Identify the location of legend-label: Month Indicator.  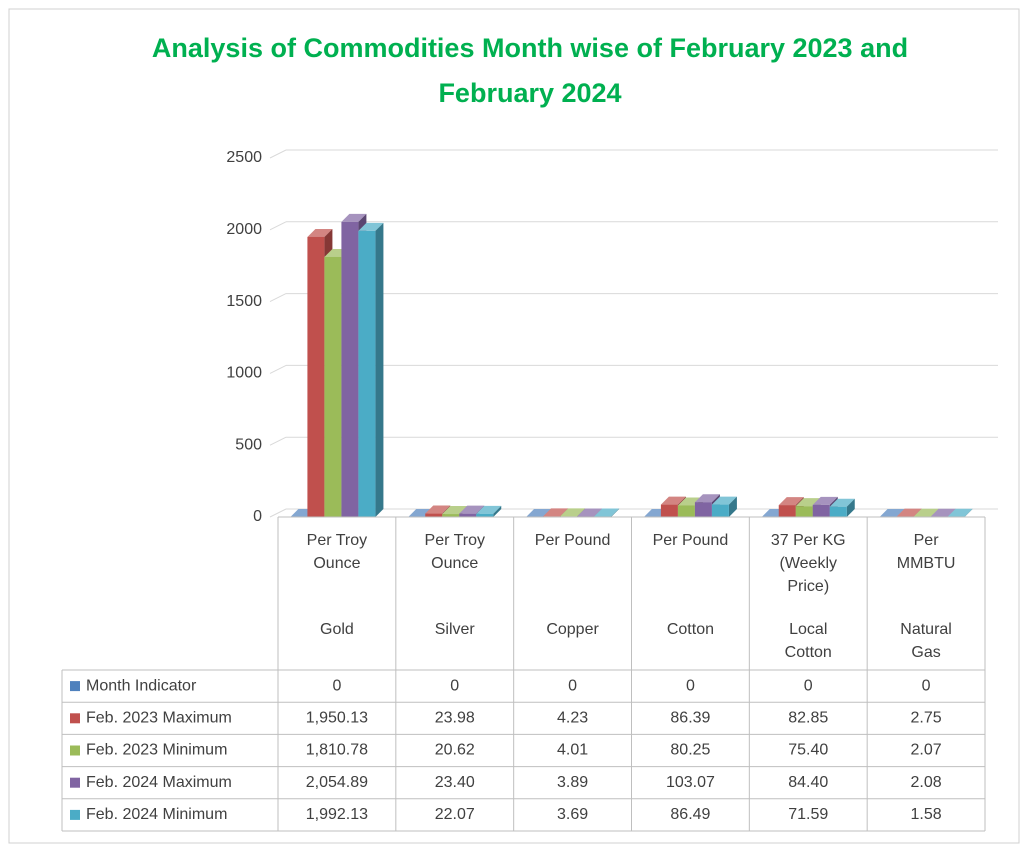
(141, 685).